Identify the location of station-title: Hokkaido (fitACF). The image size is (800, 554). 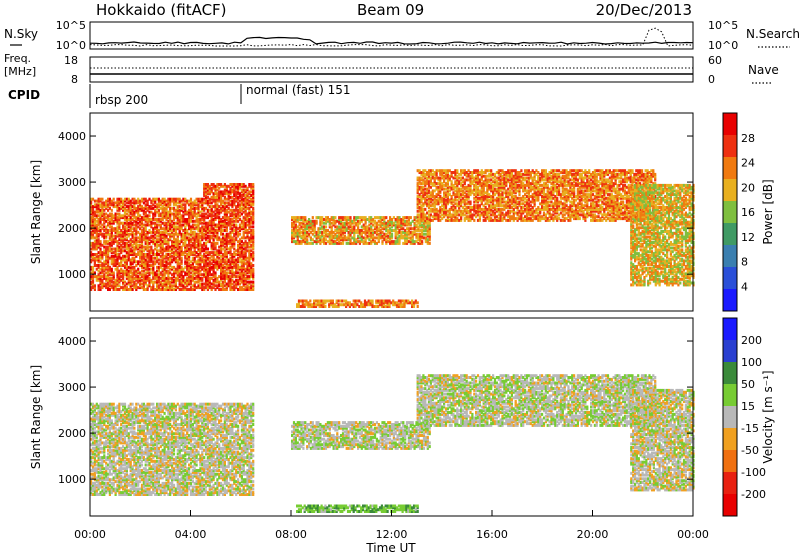
(161, 10).